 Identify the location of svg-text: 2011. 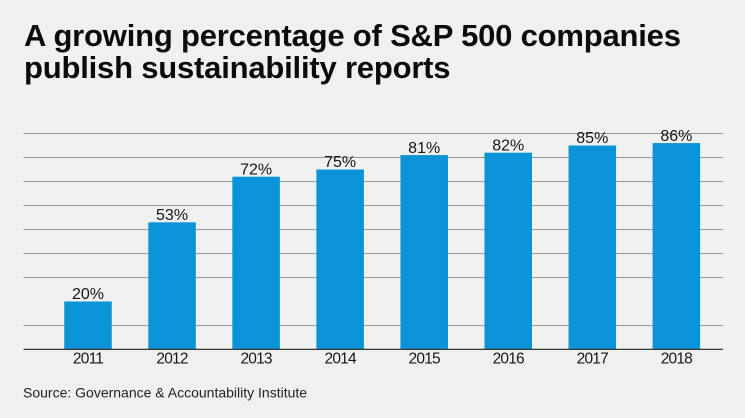
(88, 359).